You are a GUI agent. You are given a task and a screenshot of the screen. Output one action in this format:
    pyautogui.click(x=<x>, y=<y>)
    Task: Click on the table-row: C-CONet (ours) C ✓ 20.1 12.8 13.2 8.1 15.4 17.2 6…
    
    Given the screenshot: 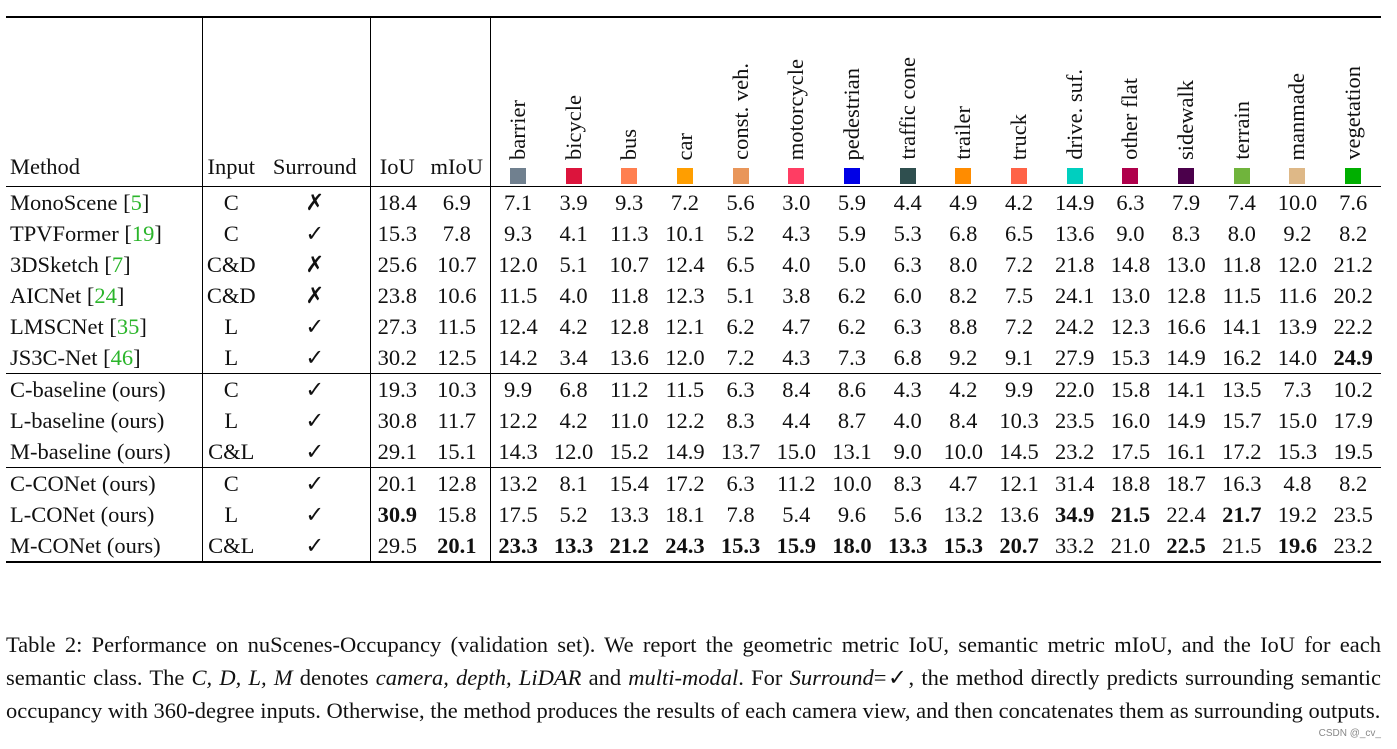 What is the action you would take?
    pyautogui.click(x=693, y=483)
    